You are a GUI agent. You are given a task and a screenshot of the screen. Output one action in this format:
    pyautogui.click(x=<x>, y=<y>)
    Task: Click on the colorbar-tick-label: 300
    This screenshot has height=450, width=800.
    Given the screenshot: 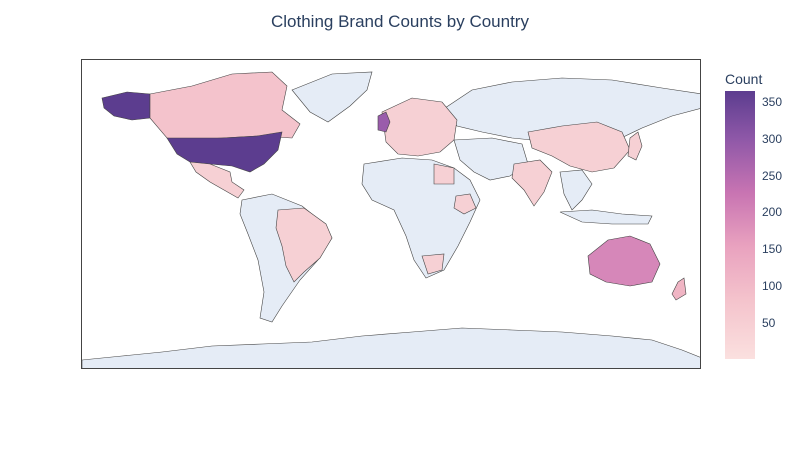 What is the action you would take?
    pyautogui.click(x=772, y=138)
    